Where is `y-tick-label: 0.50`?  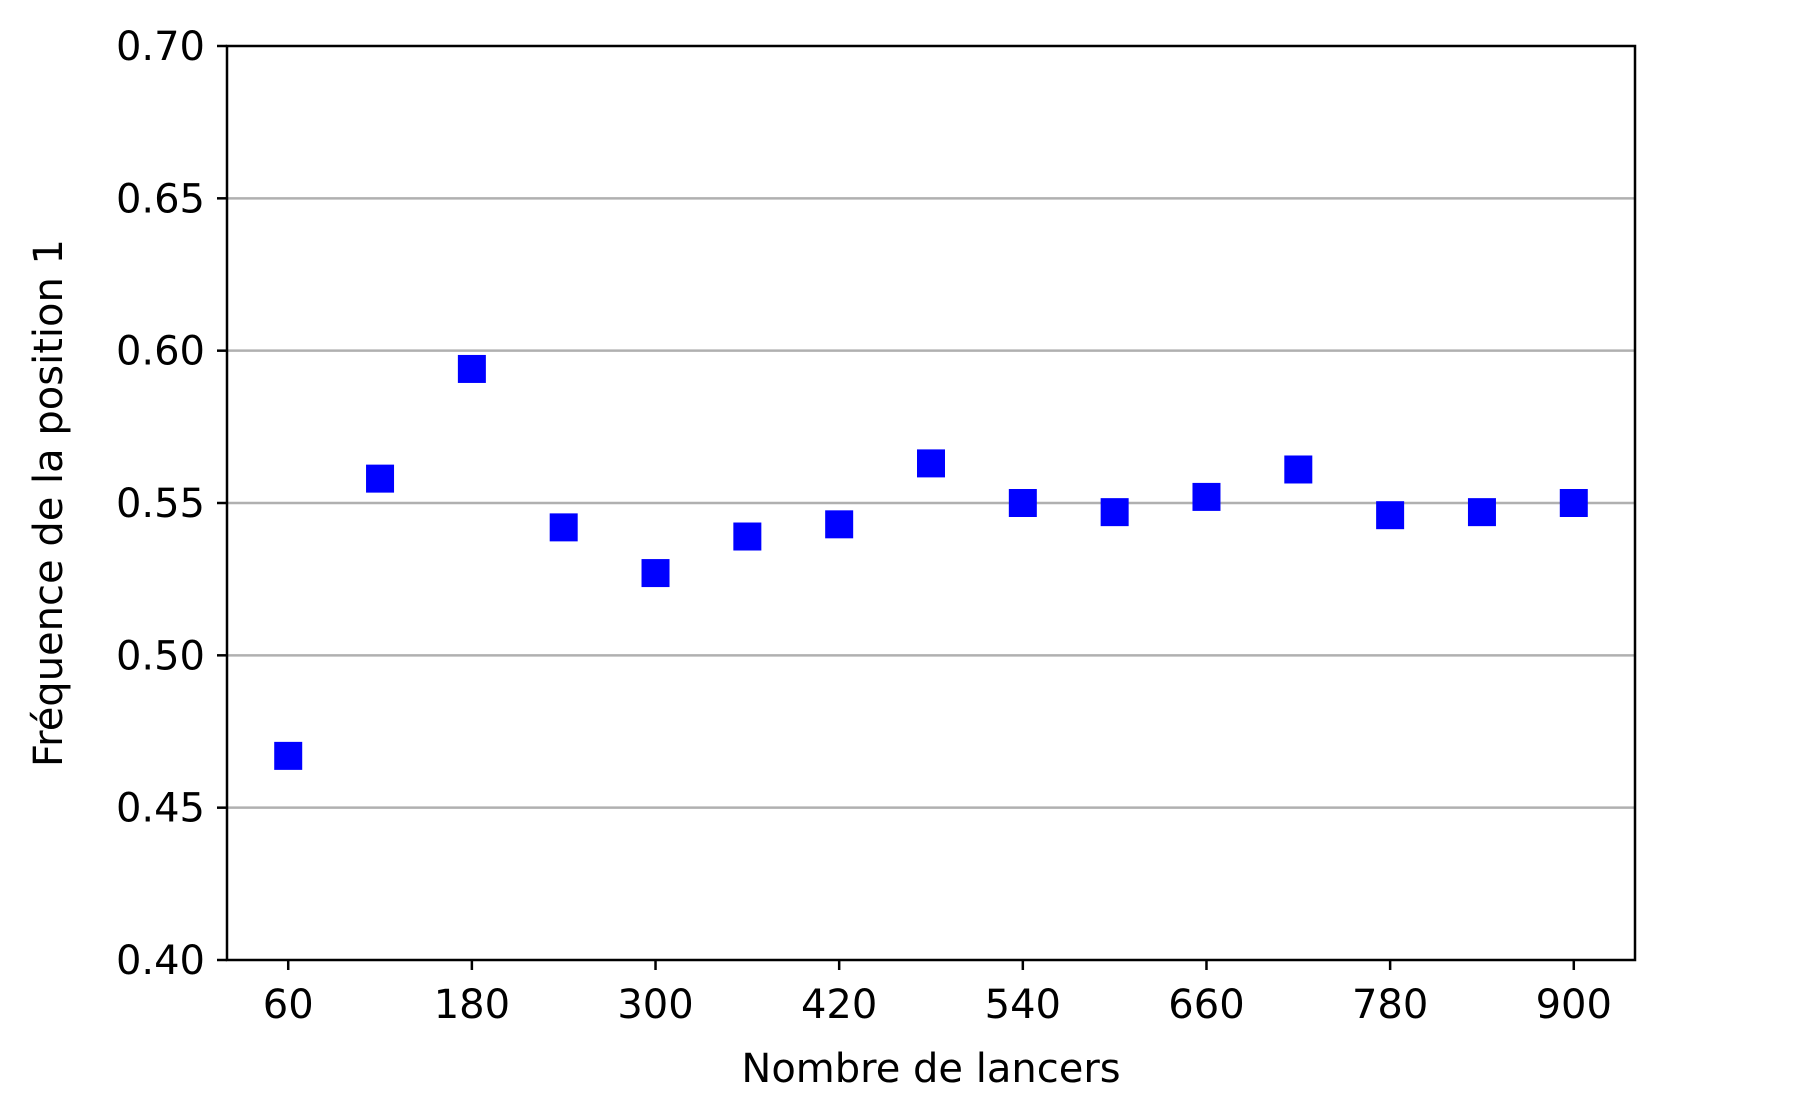 y-tick-label: 0.50 is located at coordinates (160, 656).